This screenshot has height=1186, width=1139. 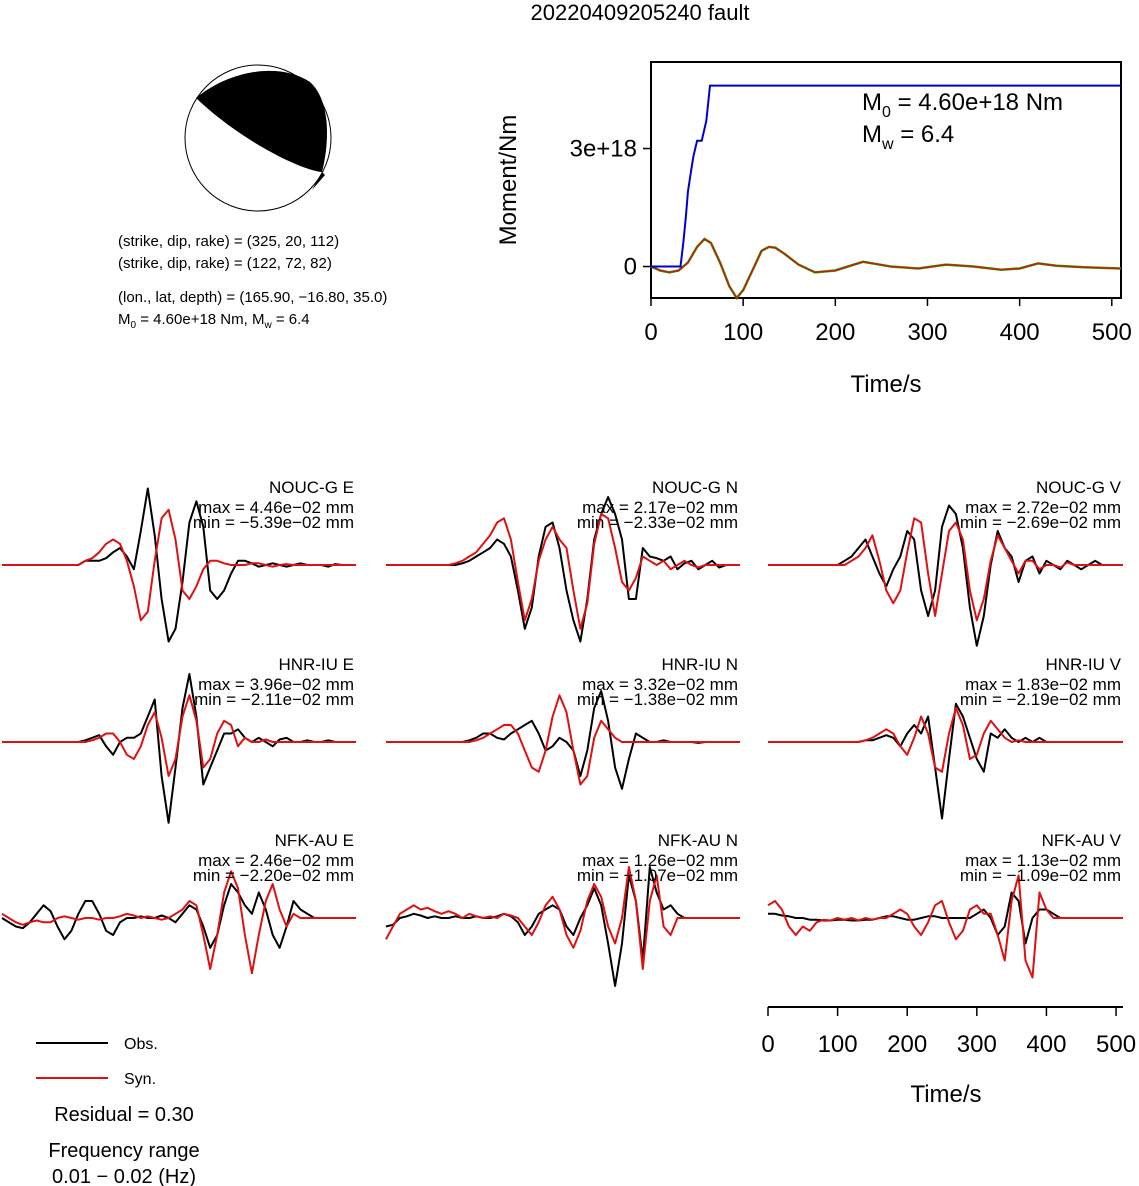 I want to click on moment-x-axis-label: Time/s, so click(x=885, y=384).